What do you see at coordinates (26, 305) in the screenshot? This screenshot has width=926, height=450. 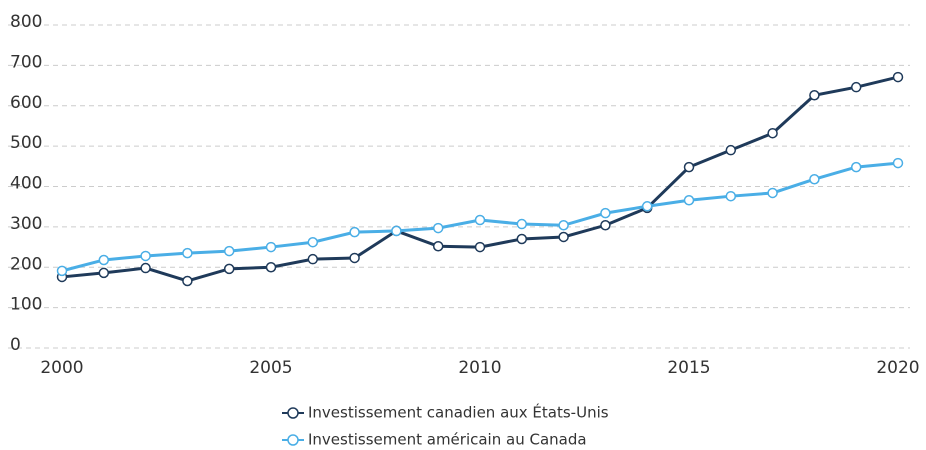 I see `y-tick-label: 100` at bounding box center [26, 305].